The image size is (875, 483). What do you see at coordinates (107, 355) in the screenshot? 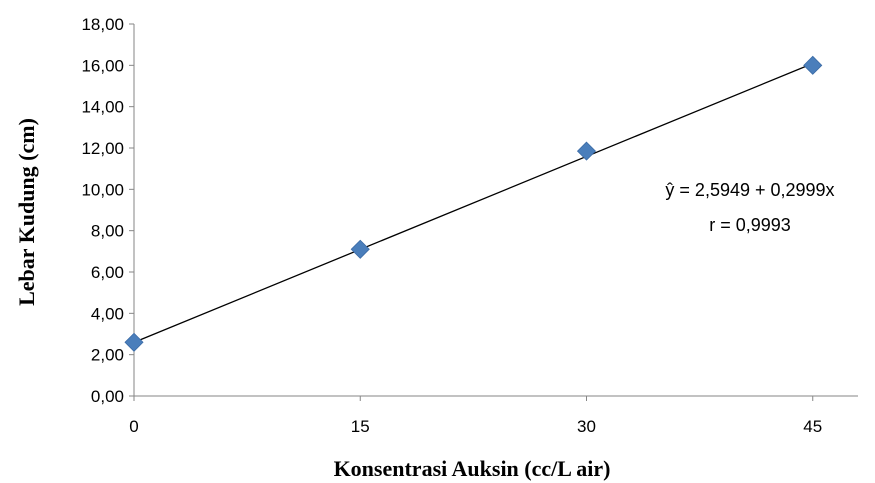
I see `y-tick-label: 2,00` at bounding box center [107, 355].